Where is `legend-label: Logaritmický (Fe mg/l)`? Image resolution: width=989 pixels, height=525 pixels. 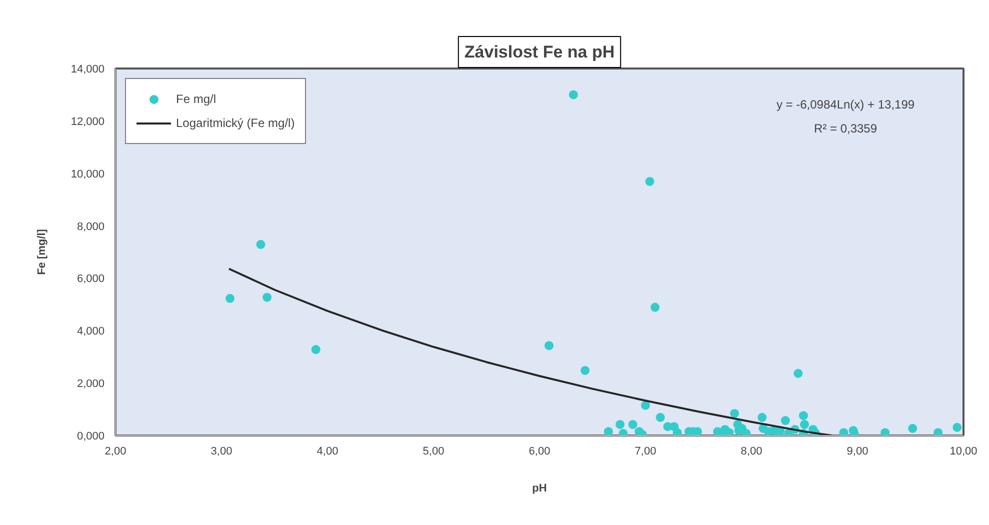
legend-label: Logaritmický (Fe mg/l) is located at coordinates (235, 123).